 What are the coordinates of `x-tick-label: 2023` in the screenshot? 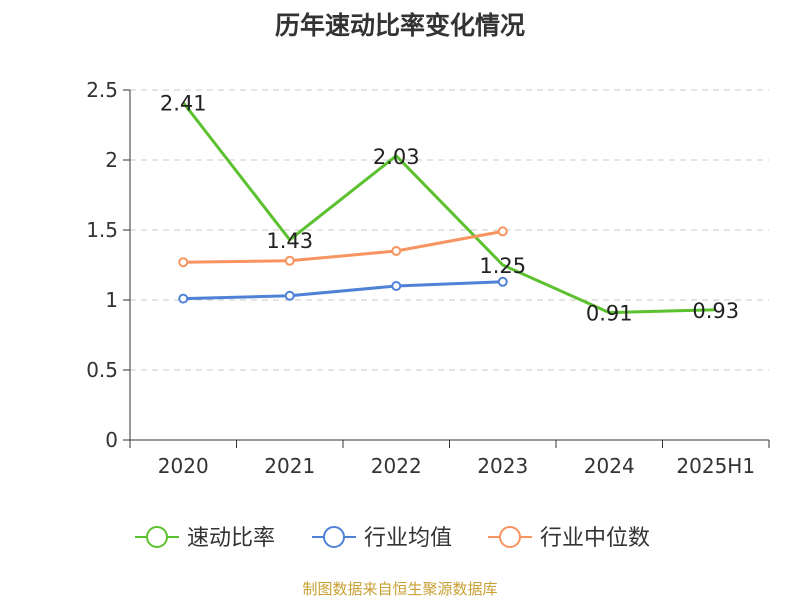 It's located at (502, 466).